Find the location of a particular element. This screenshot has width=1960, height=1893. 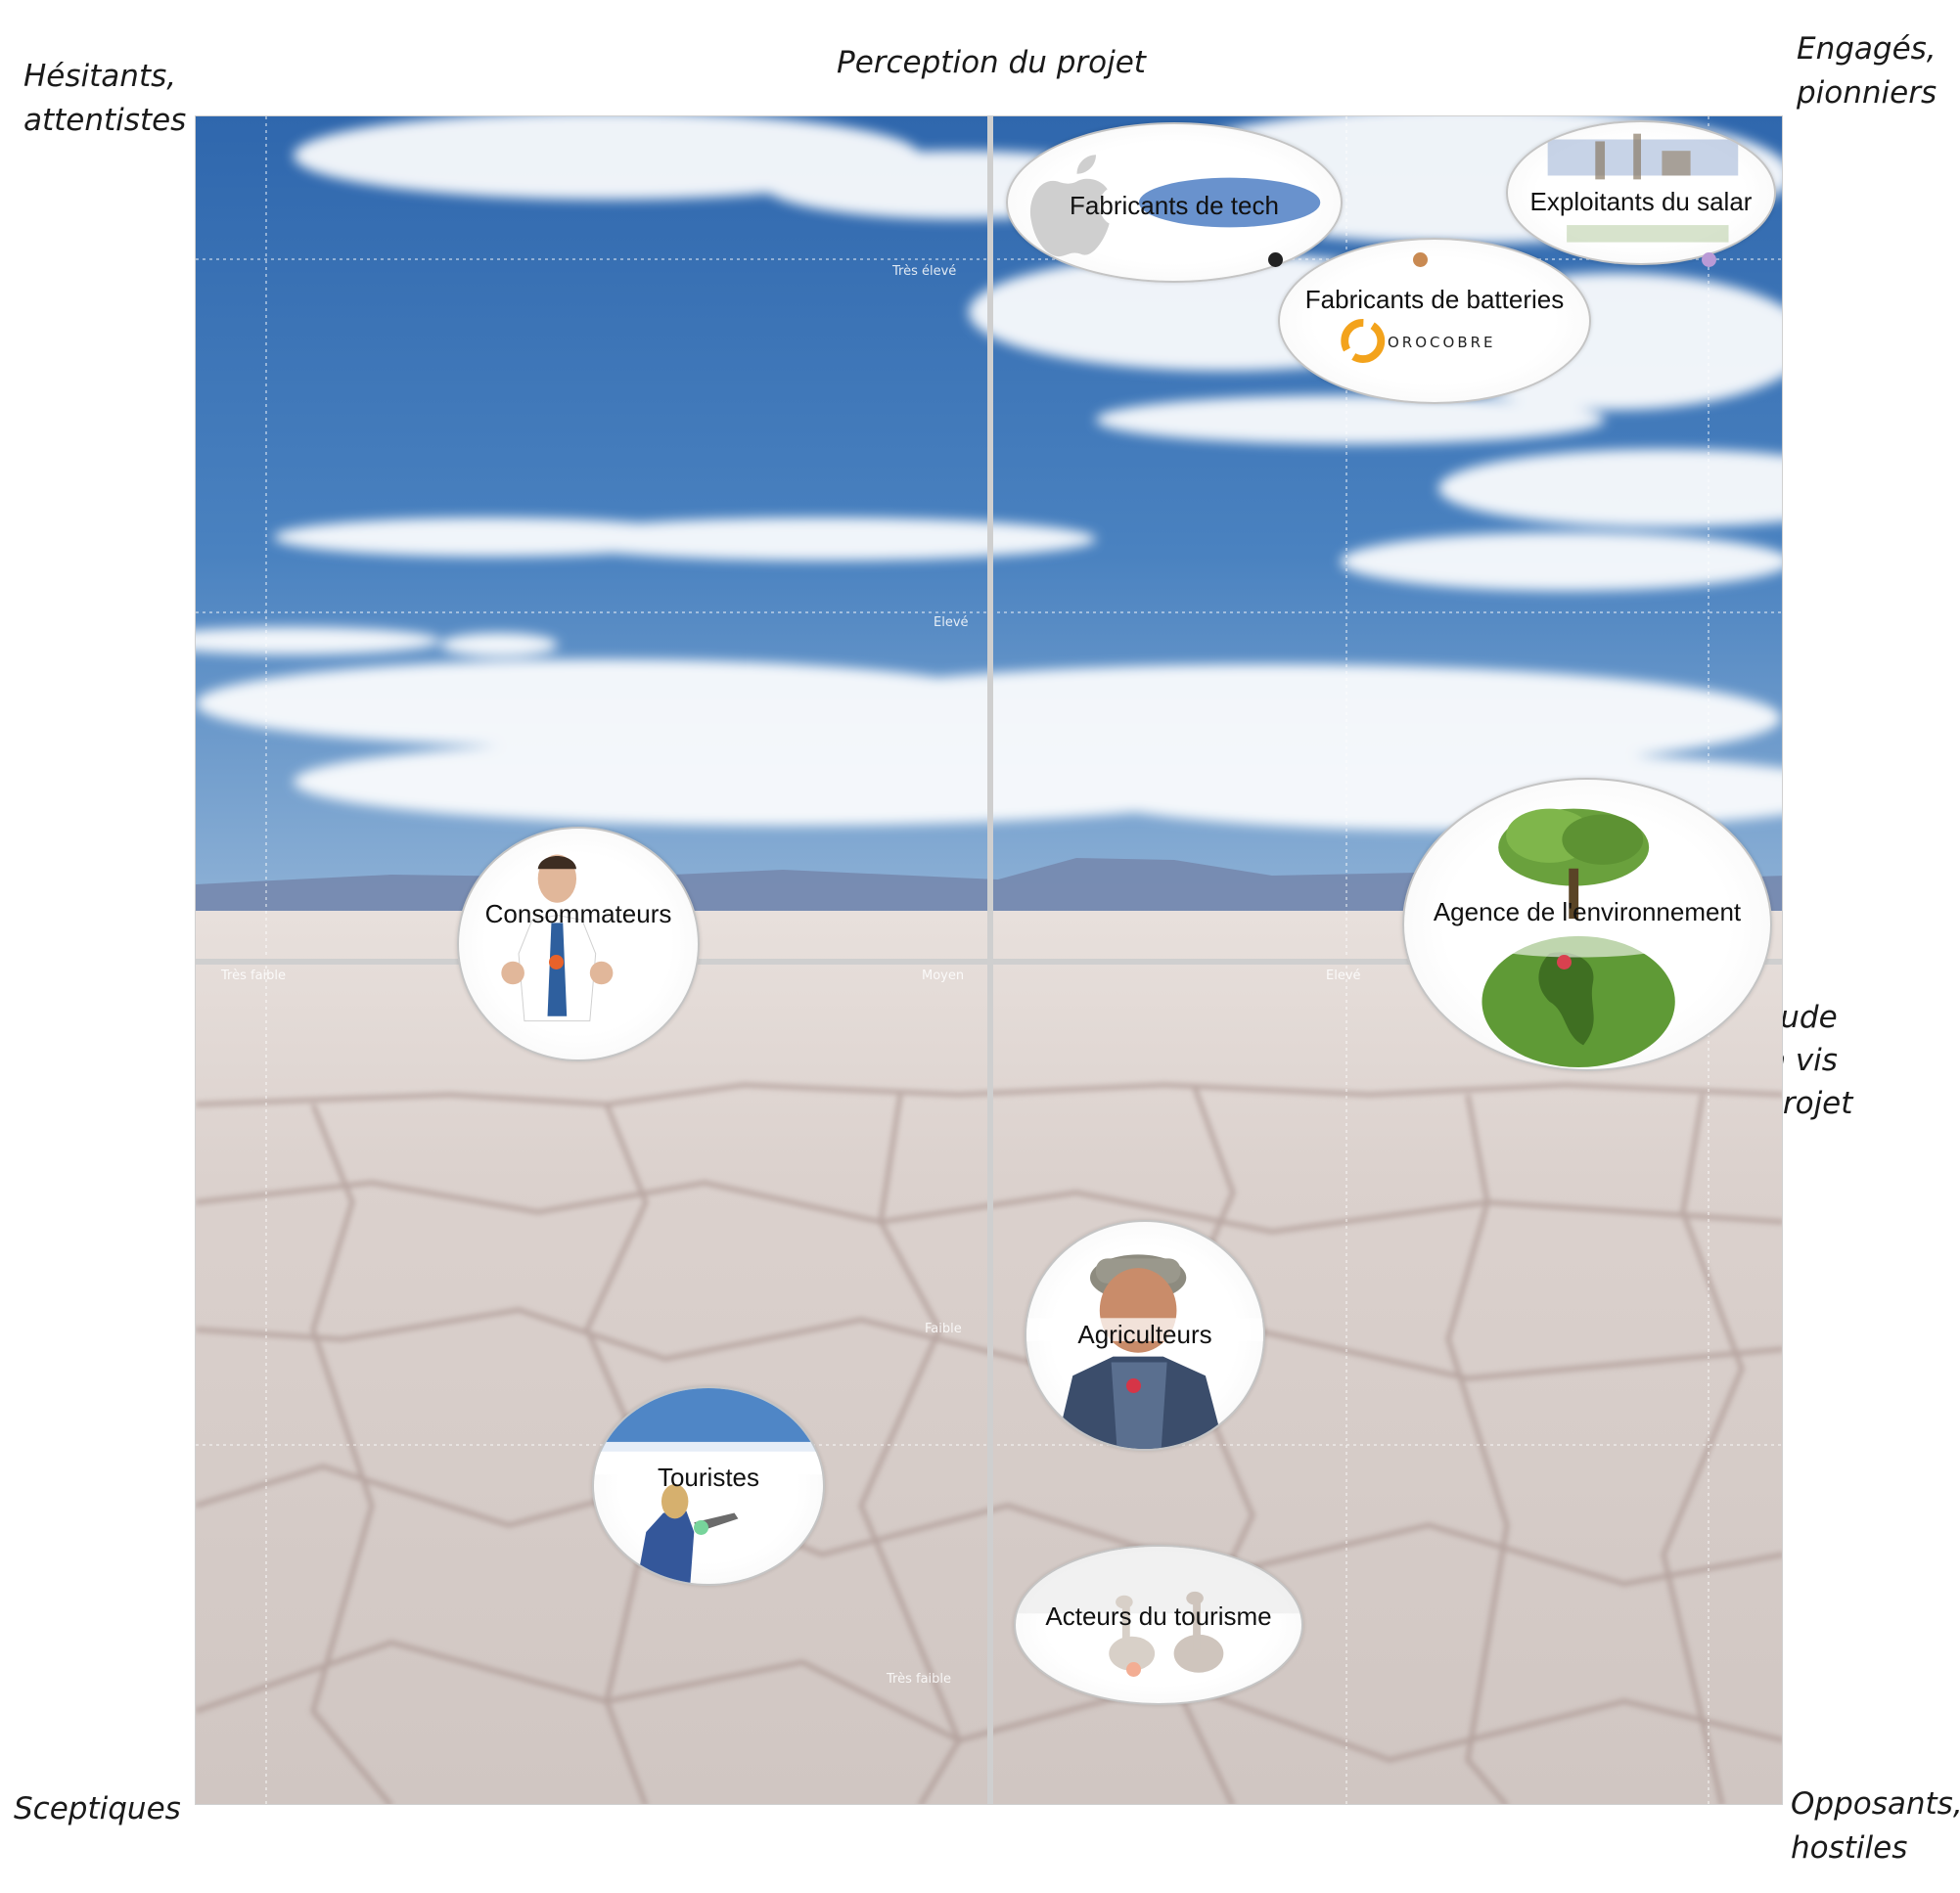

businessman-thumbs-up-icon is located at coordinates (557, 938).